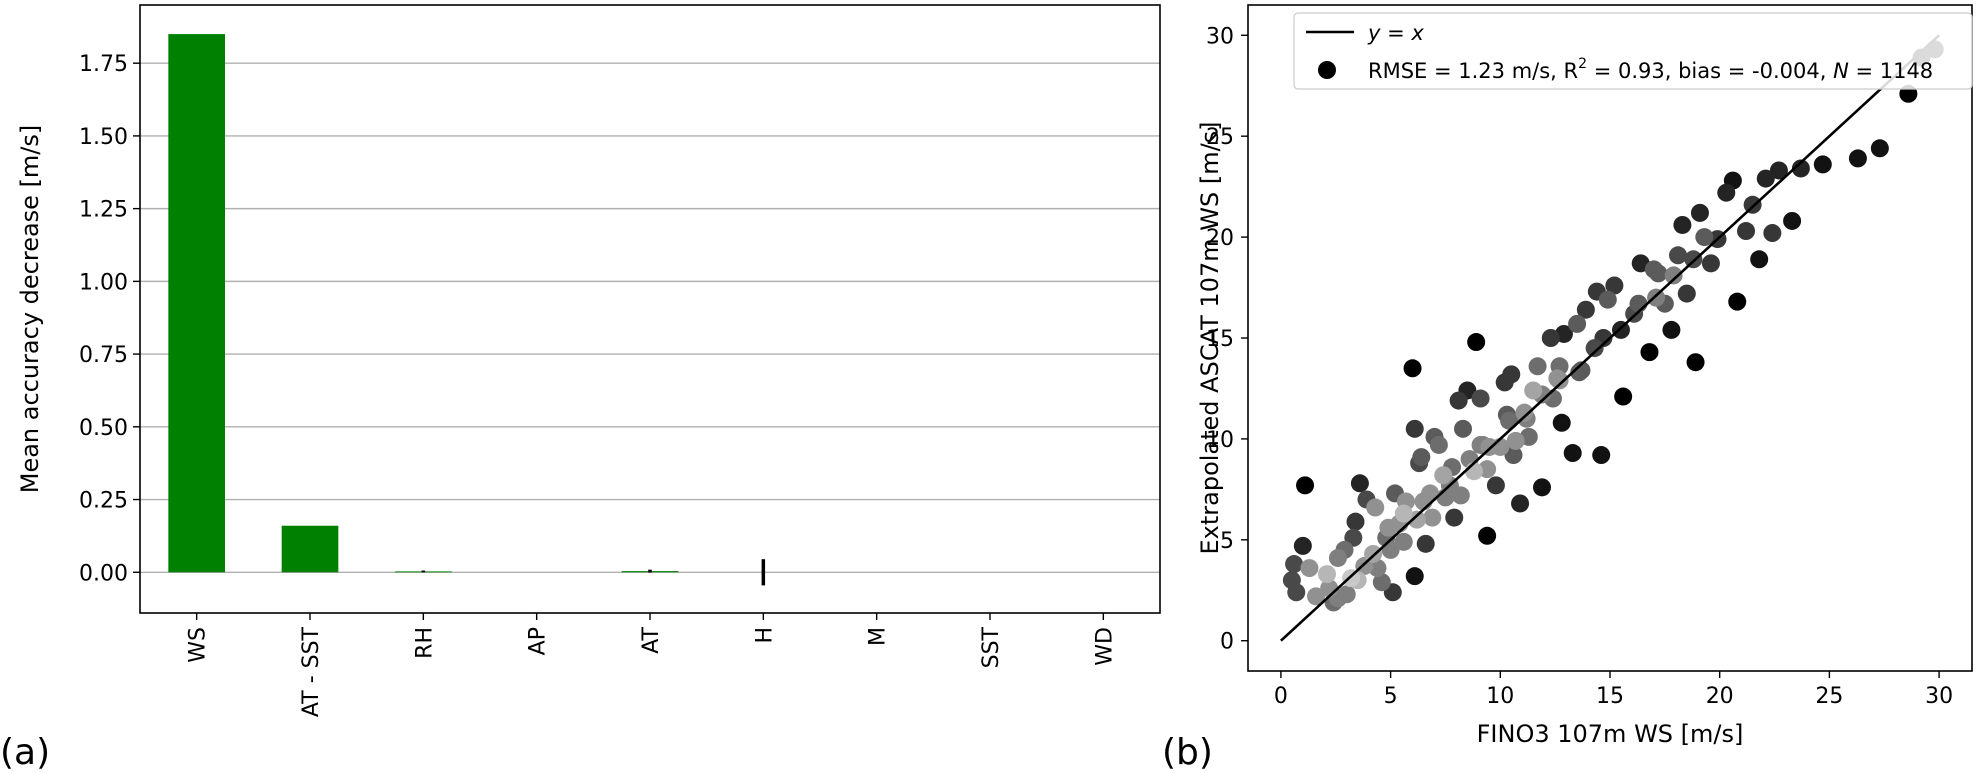 This screenshot has width=1983, height=773. Describe the element at coordinates (593, 572) in the screenshot. I see `error-bars` at that location.